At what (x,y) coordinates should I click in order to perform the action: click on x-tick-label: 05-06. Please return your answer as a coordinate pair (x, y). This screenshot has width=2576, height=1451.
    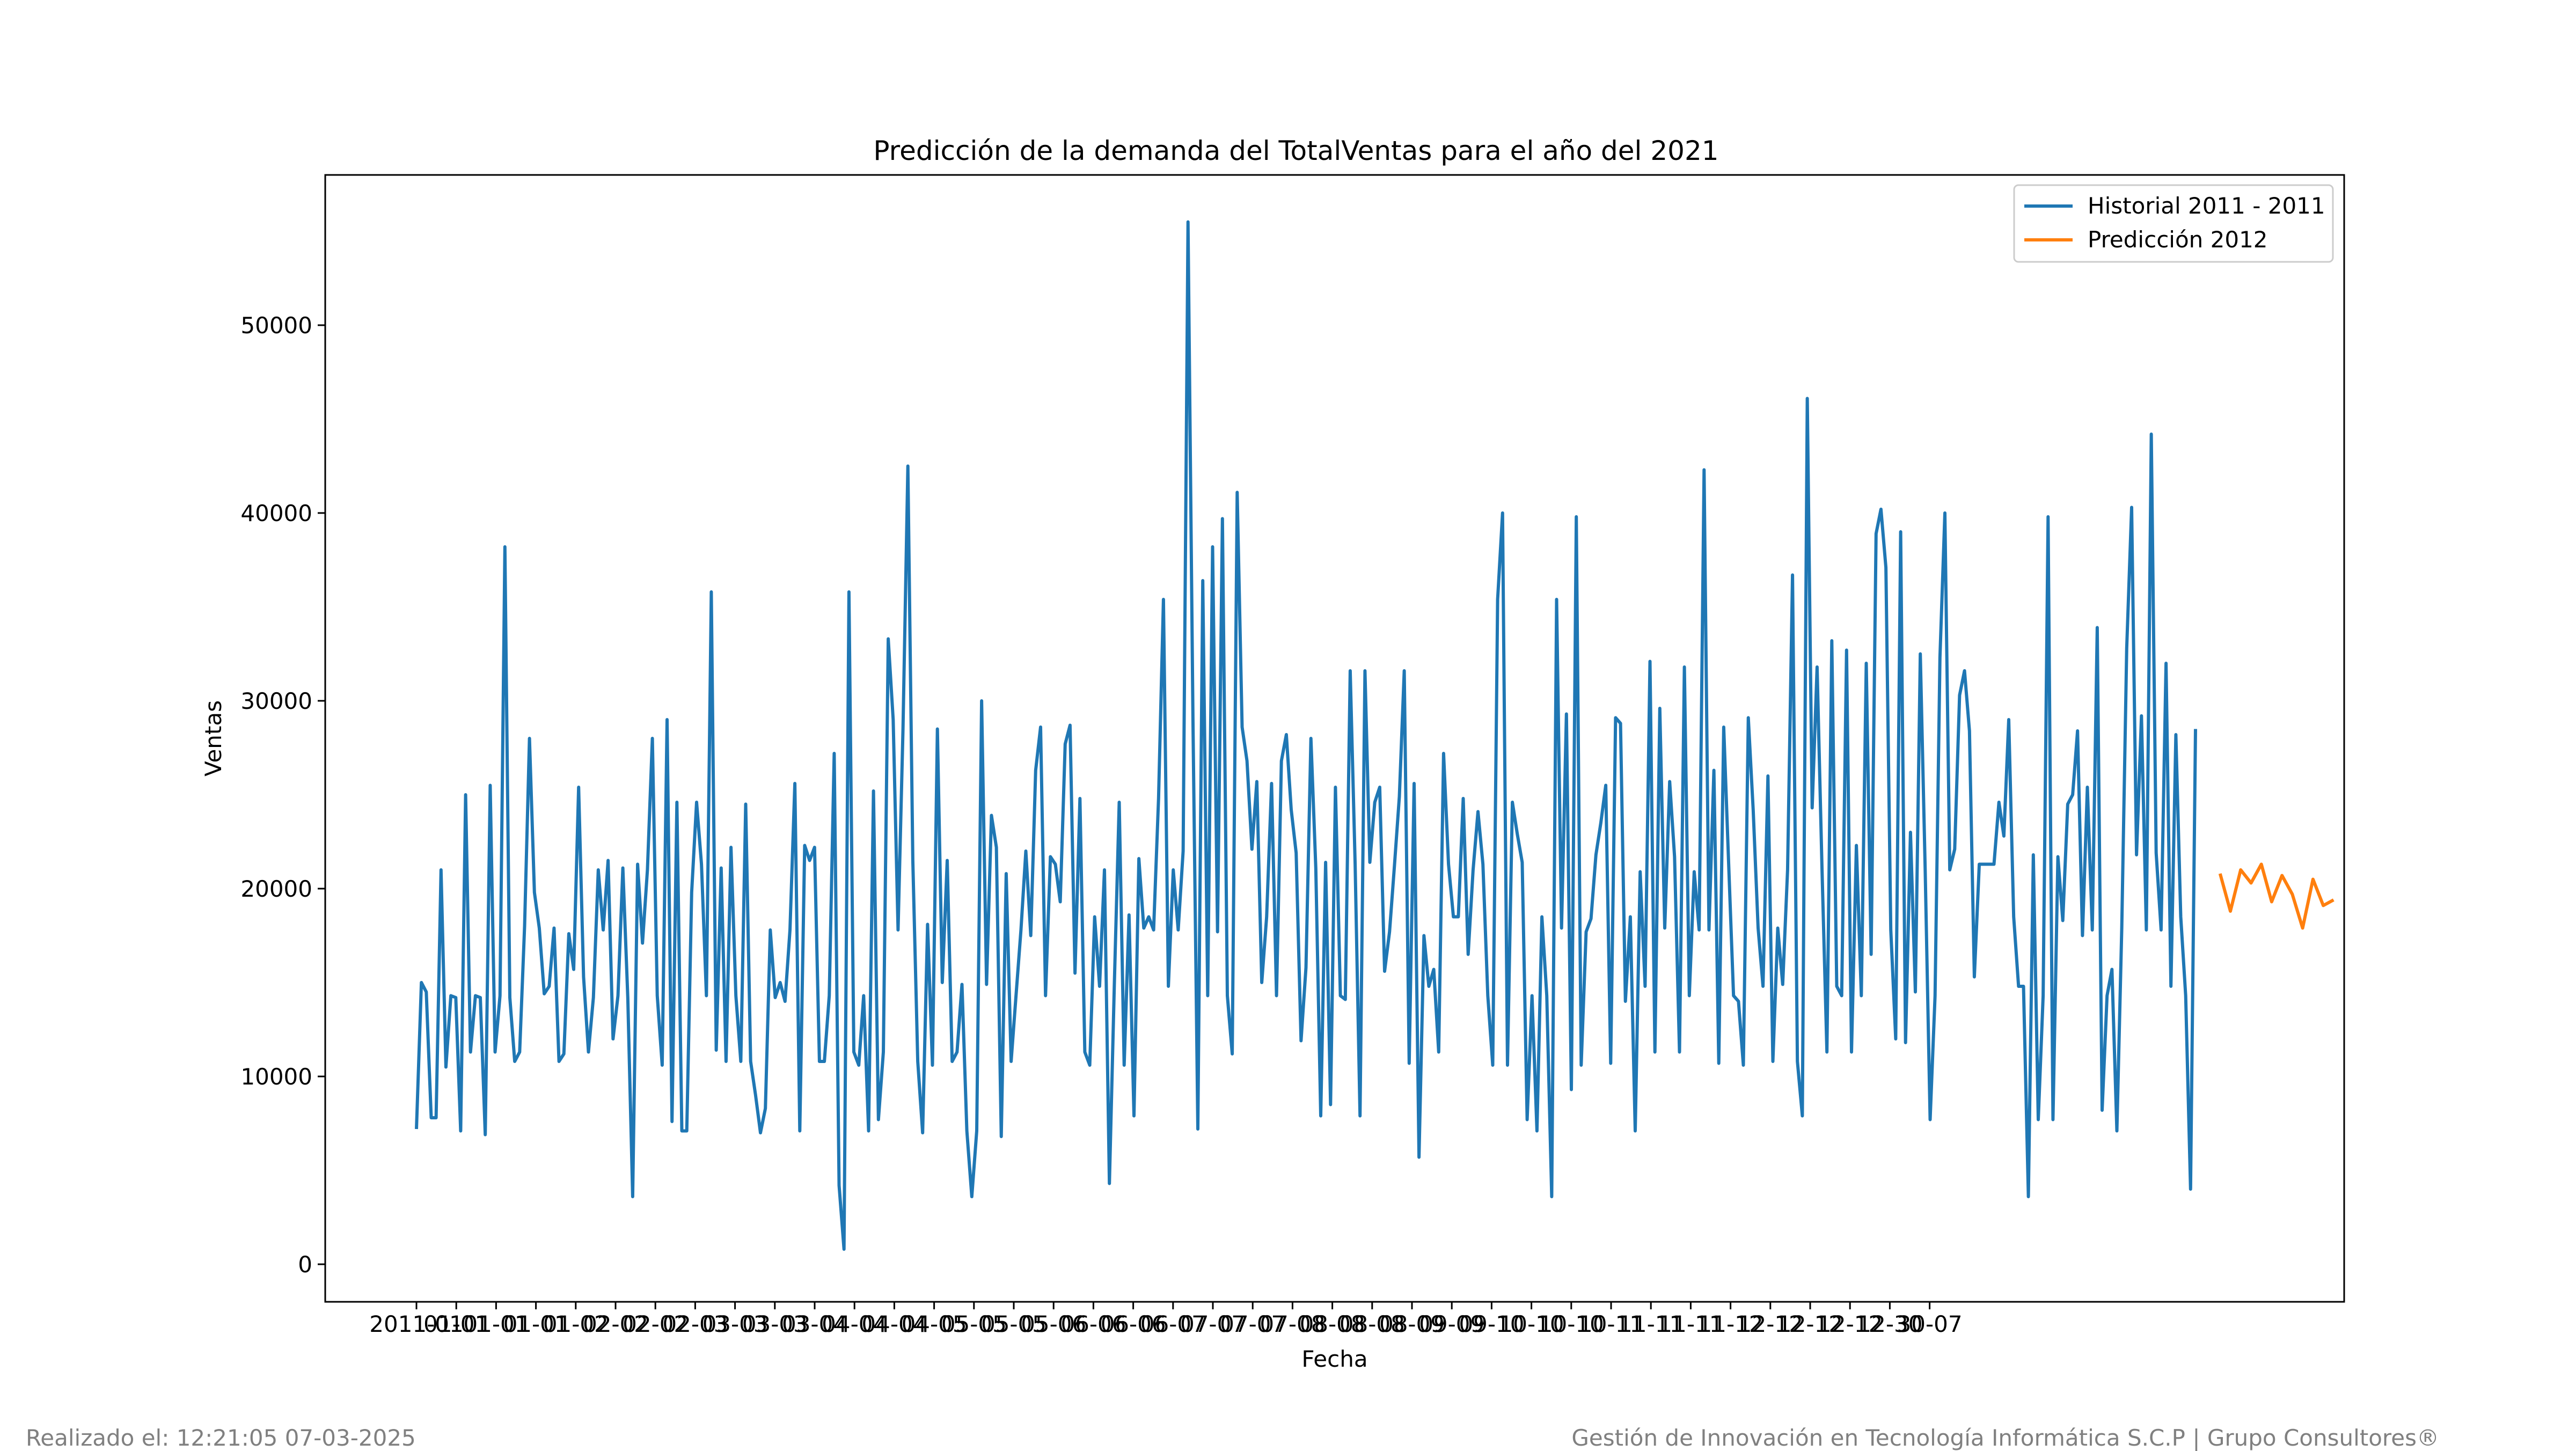
    Looking at the image, I should click on (1053, 1324).